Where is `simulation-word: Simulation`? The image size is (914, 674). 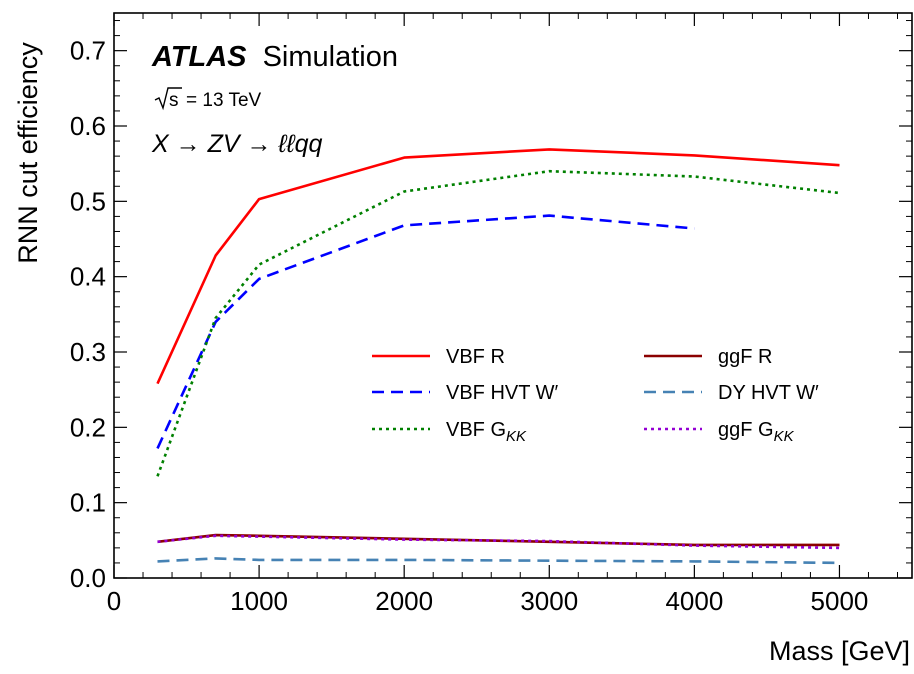 simulation-word: Simulation is located at coordinates (330, 57).